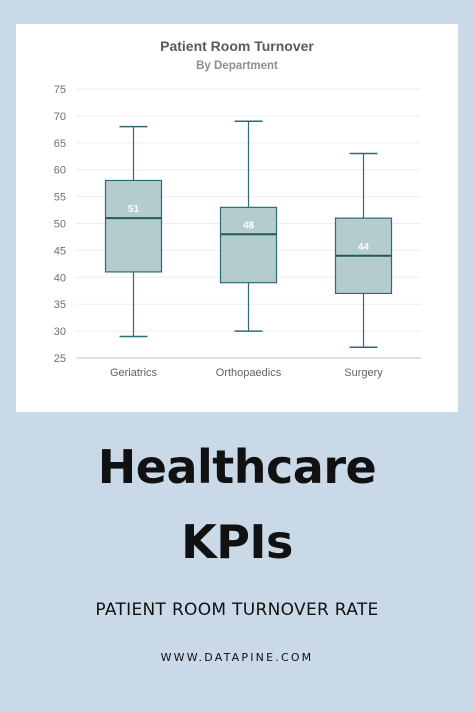  What do you see at coordinates (237, 542) in the screenshot?
I see `poster-heading-line2: KPIs` at bounding box center [237, 542].